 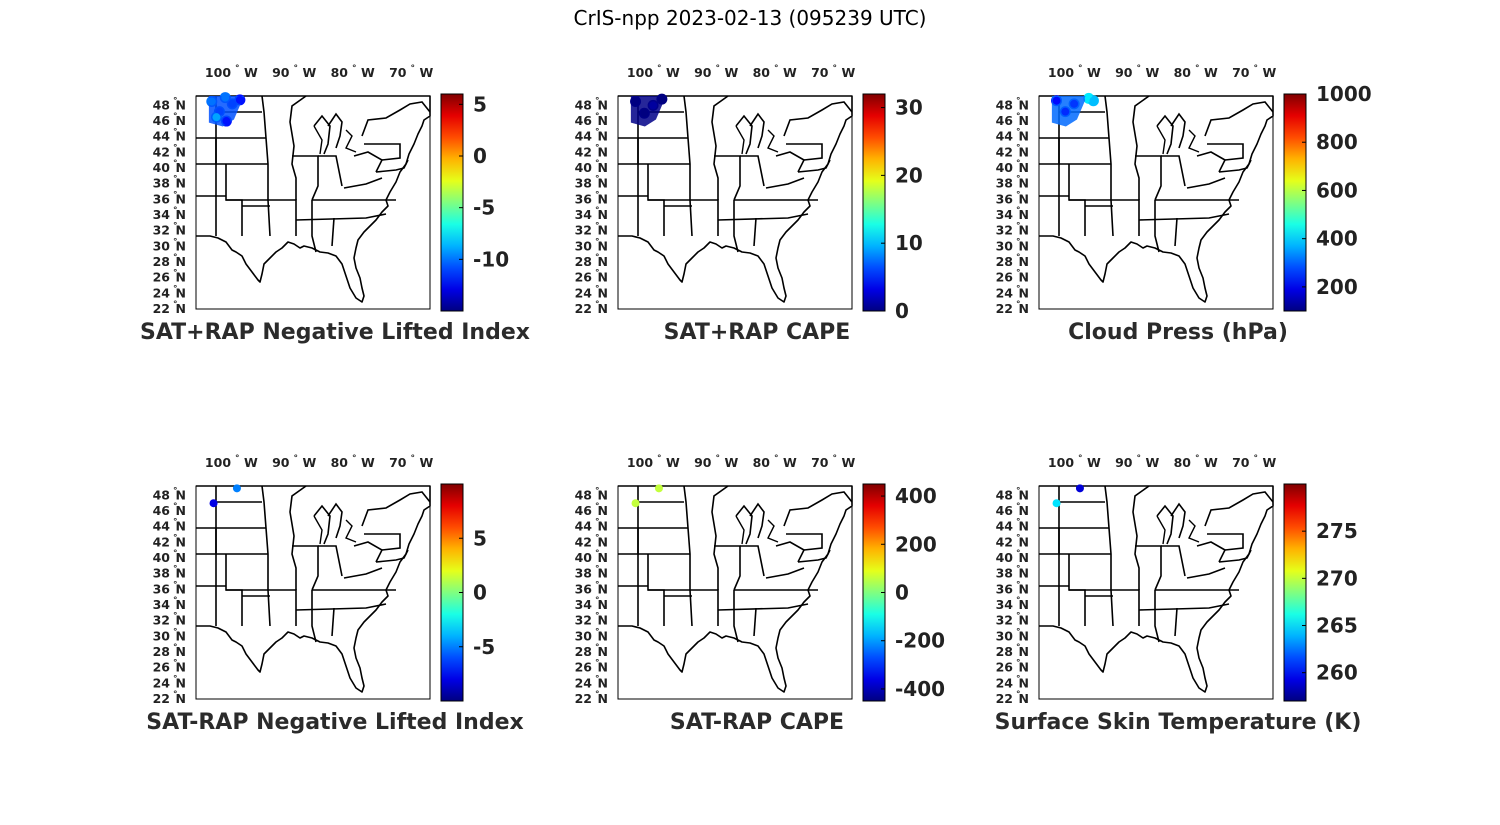 What do you see at coordinates (874, 202) in the screenshot?
I see `colorbar` at bounding box center [874, 202].